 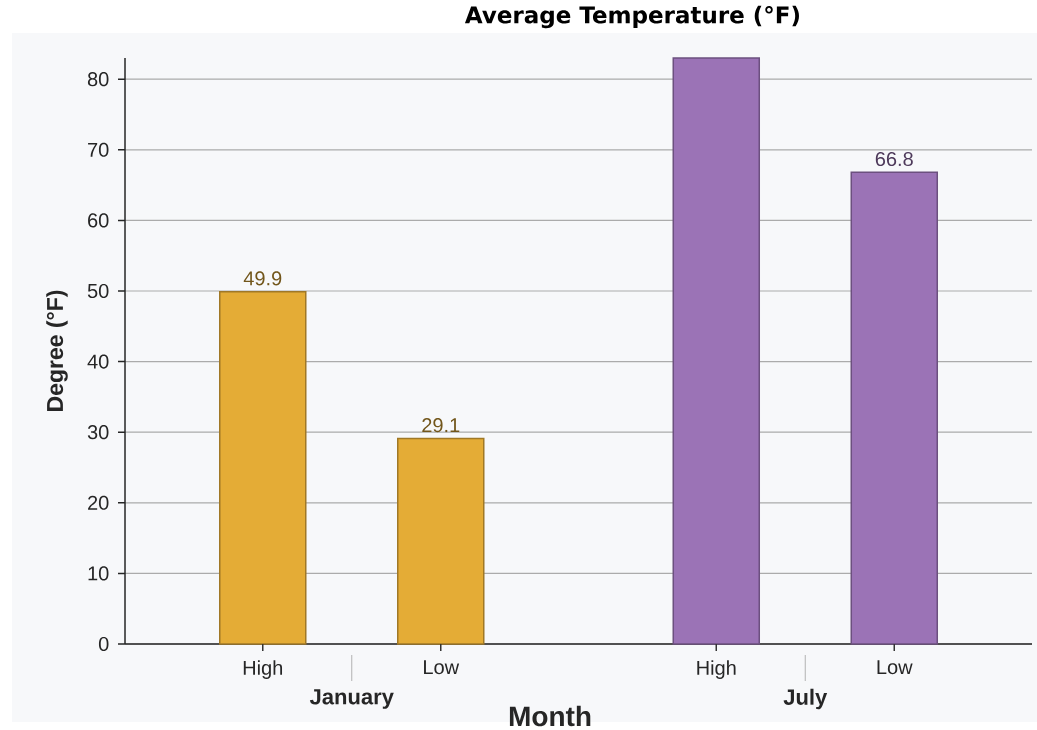 I want to click on data-label: 29.1, so click(x=441, y=425).